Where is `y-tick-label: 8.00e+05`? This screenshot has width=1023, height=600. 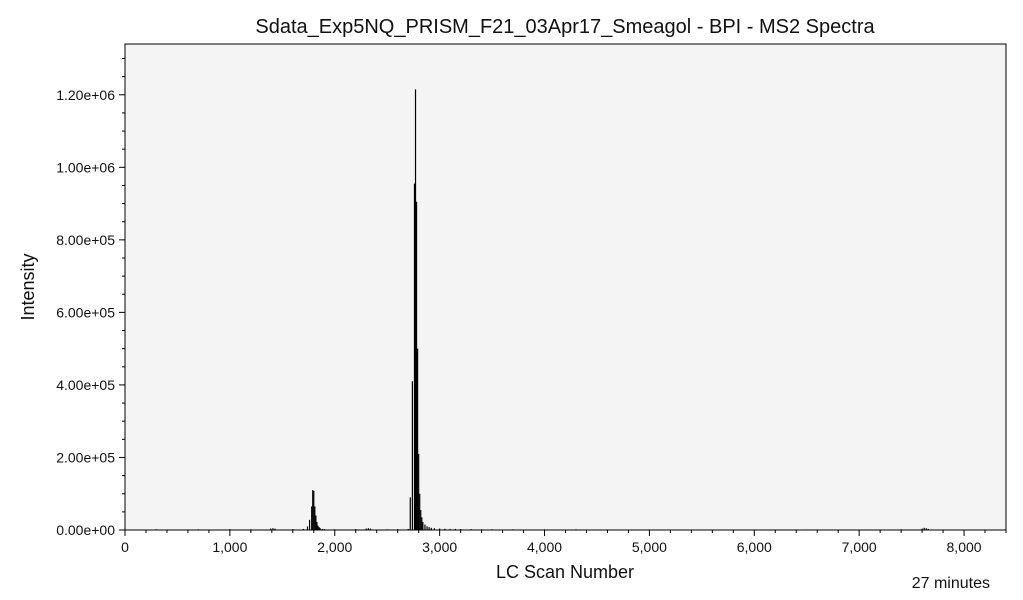
y-tick-label: 8.00e+05 is located at coordinates (85, 240).